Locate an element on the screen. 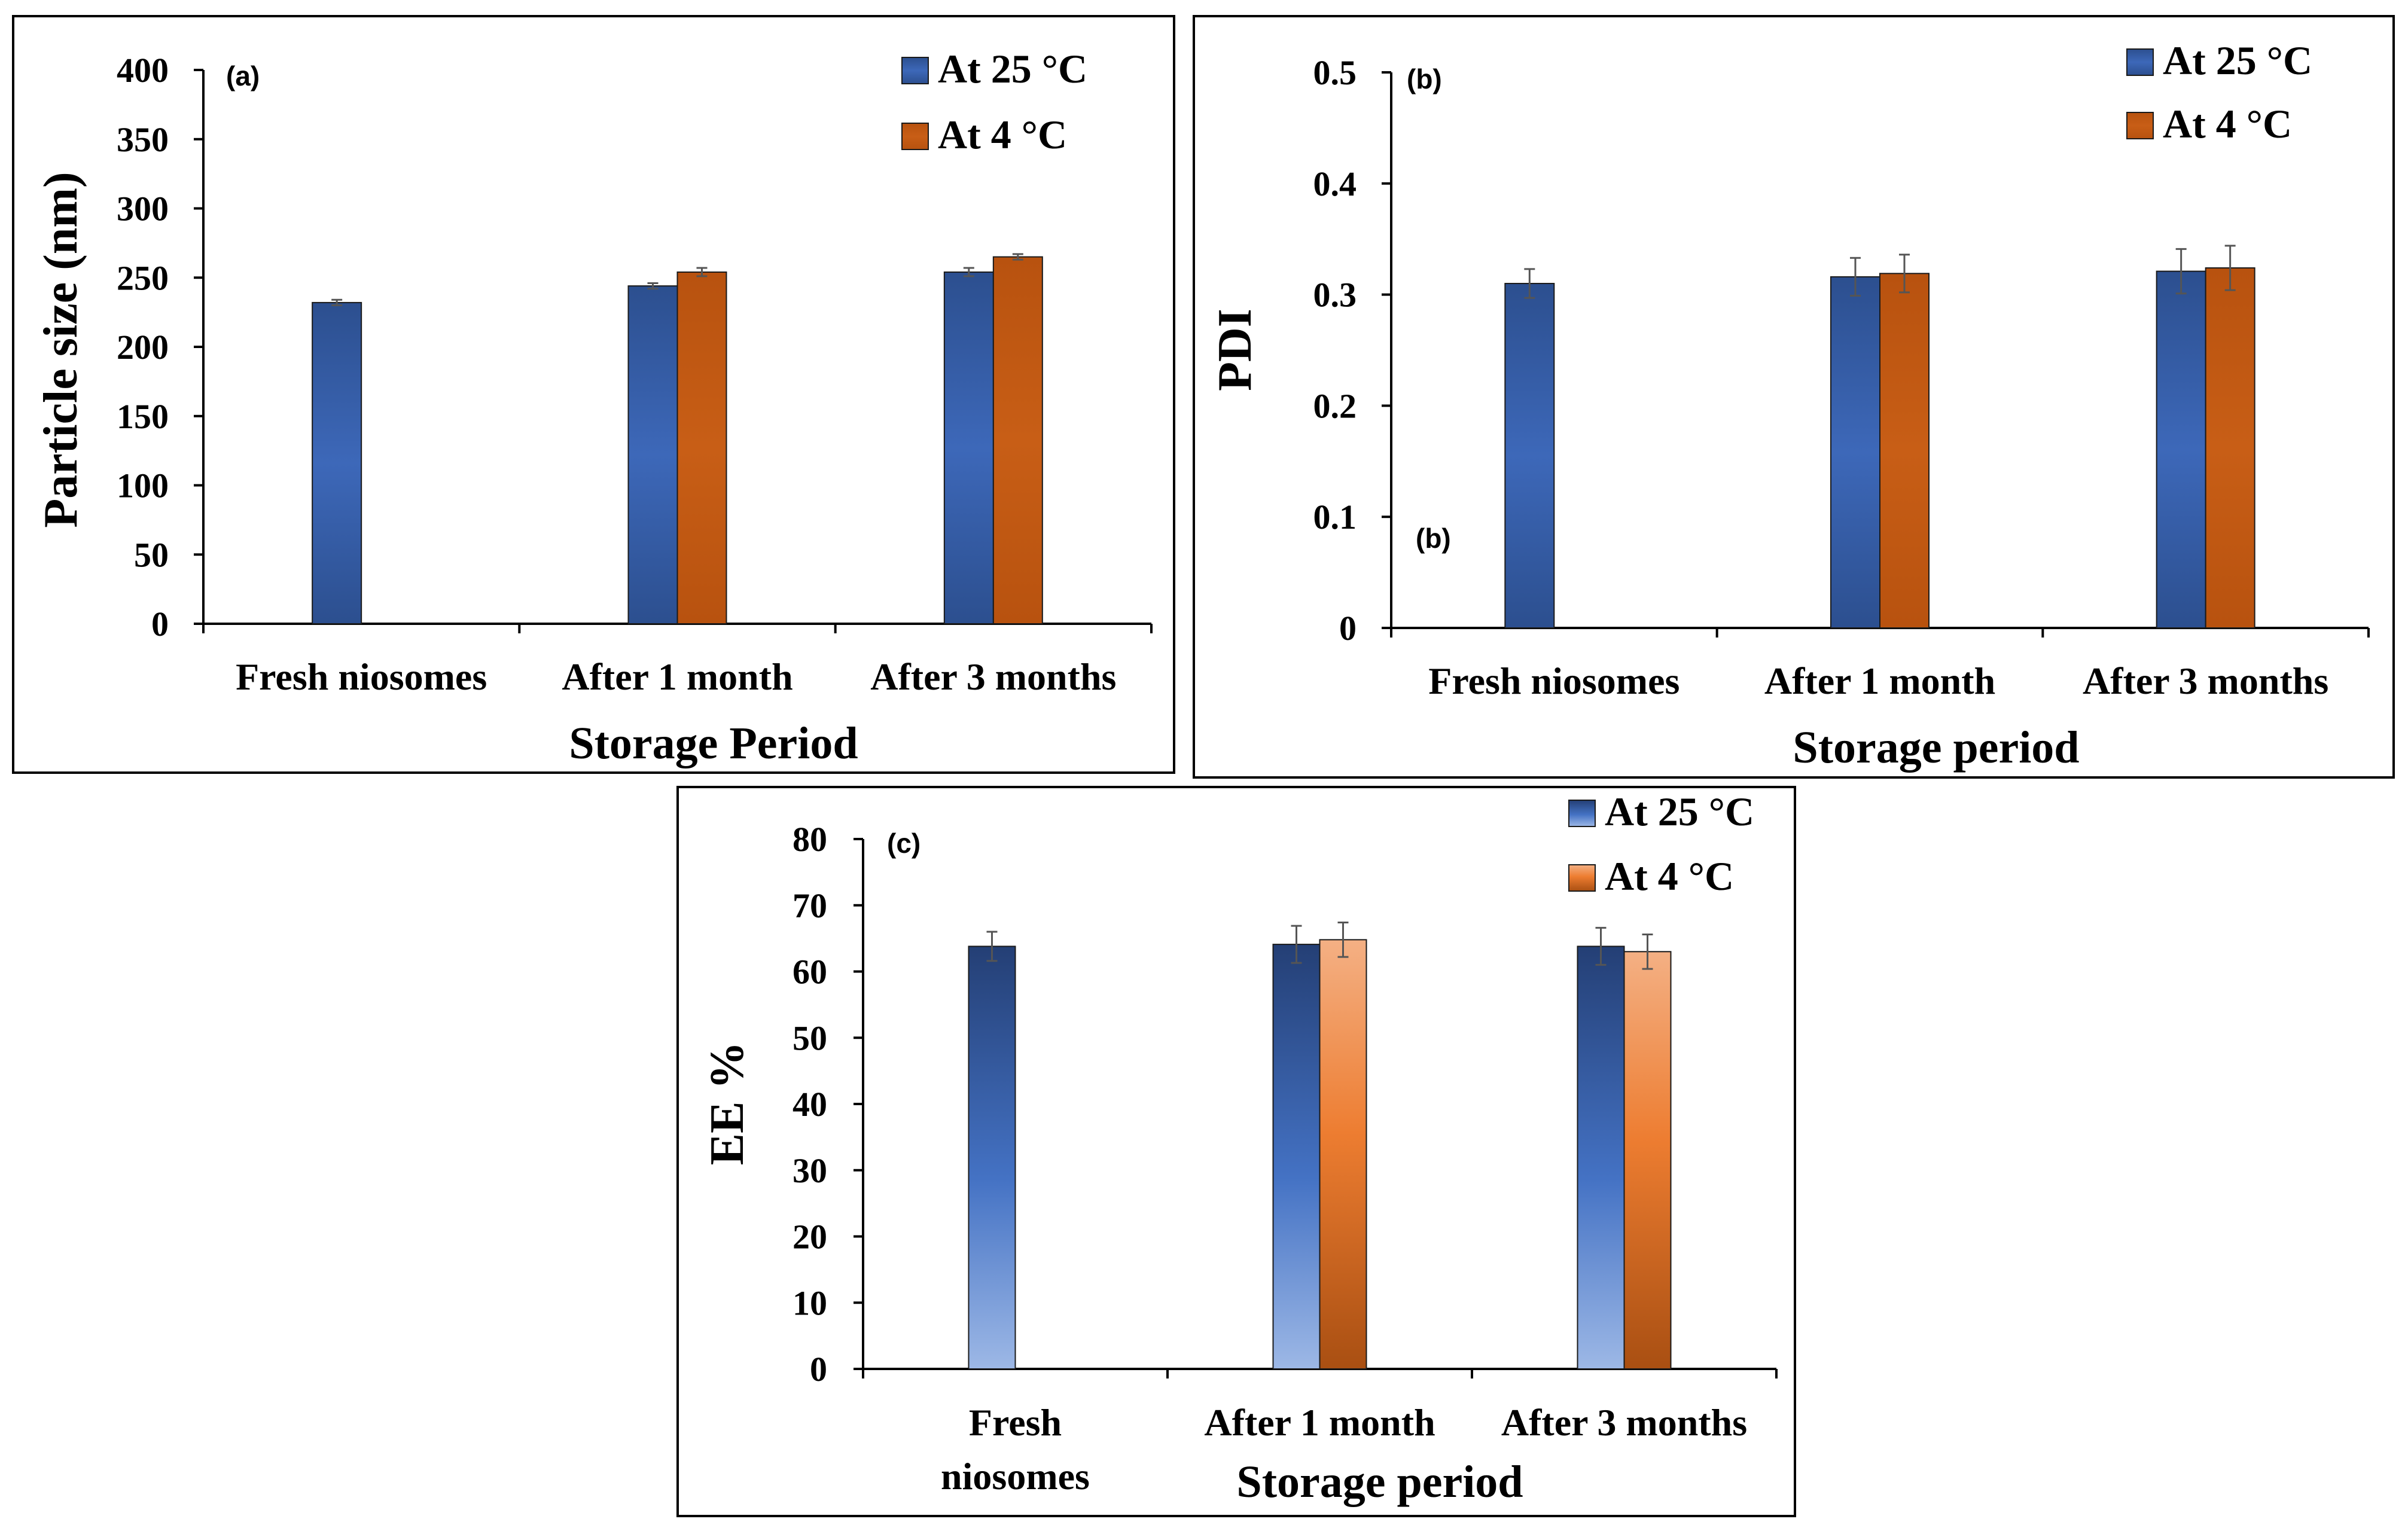 Image resolution: width=2408 pixels, height=1528 pixels. chart-b-ytick-label: 0.2 is located at coordinates (1335, 405).